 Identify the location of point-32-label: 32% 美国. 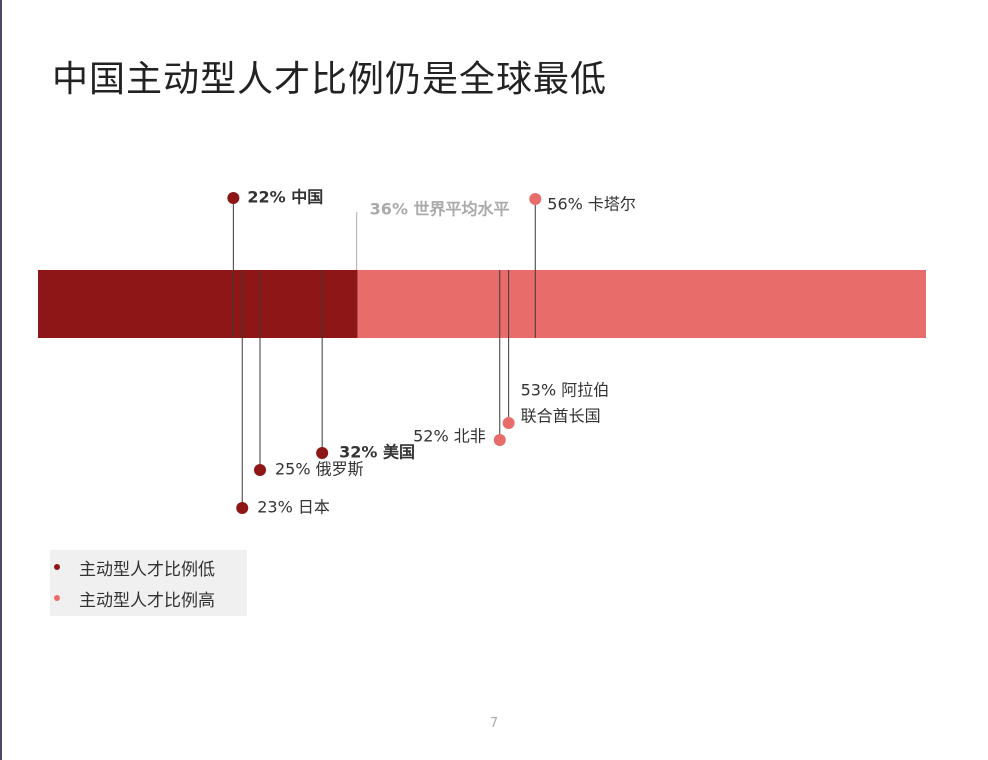
(377, 452).